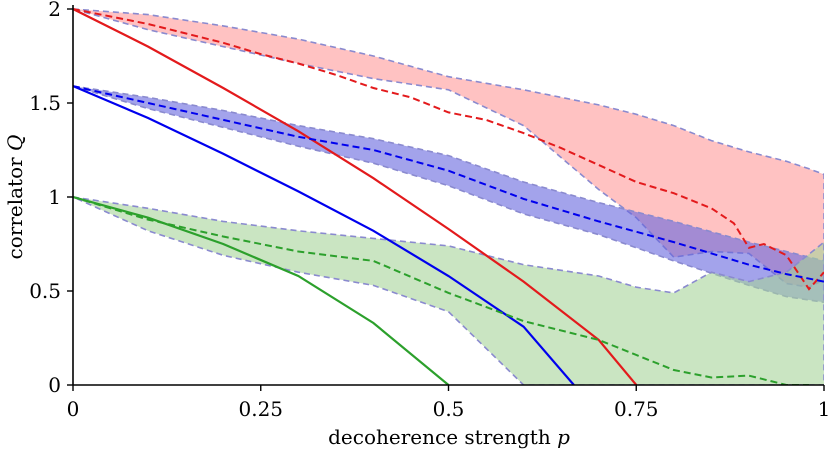 This screenshot has height=449, width=830. What do you see at coordinates (636, 409) in the screenshot?
I see `x-tick-label: 0.75` at bounding box center [636, 409].